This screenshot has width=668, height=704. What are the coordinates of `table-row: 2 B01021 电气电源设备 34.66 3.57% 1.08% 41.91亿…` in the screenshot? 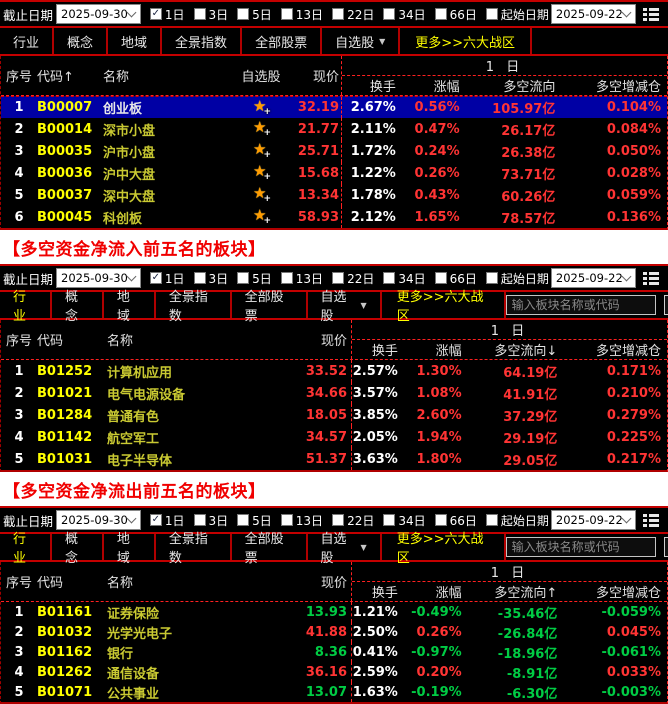 It's located at (334, 393).